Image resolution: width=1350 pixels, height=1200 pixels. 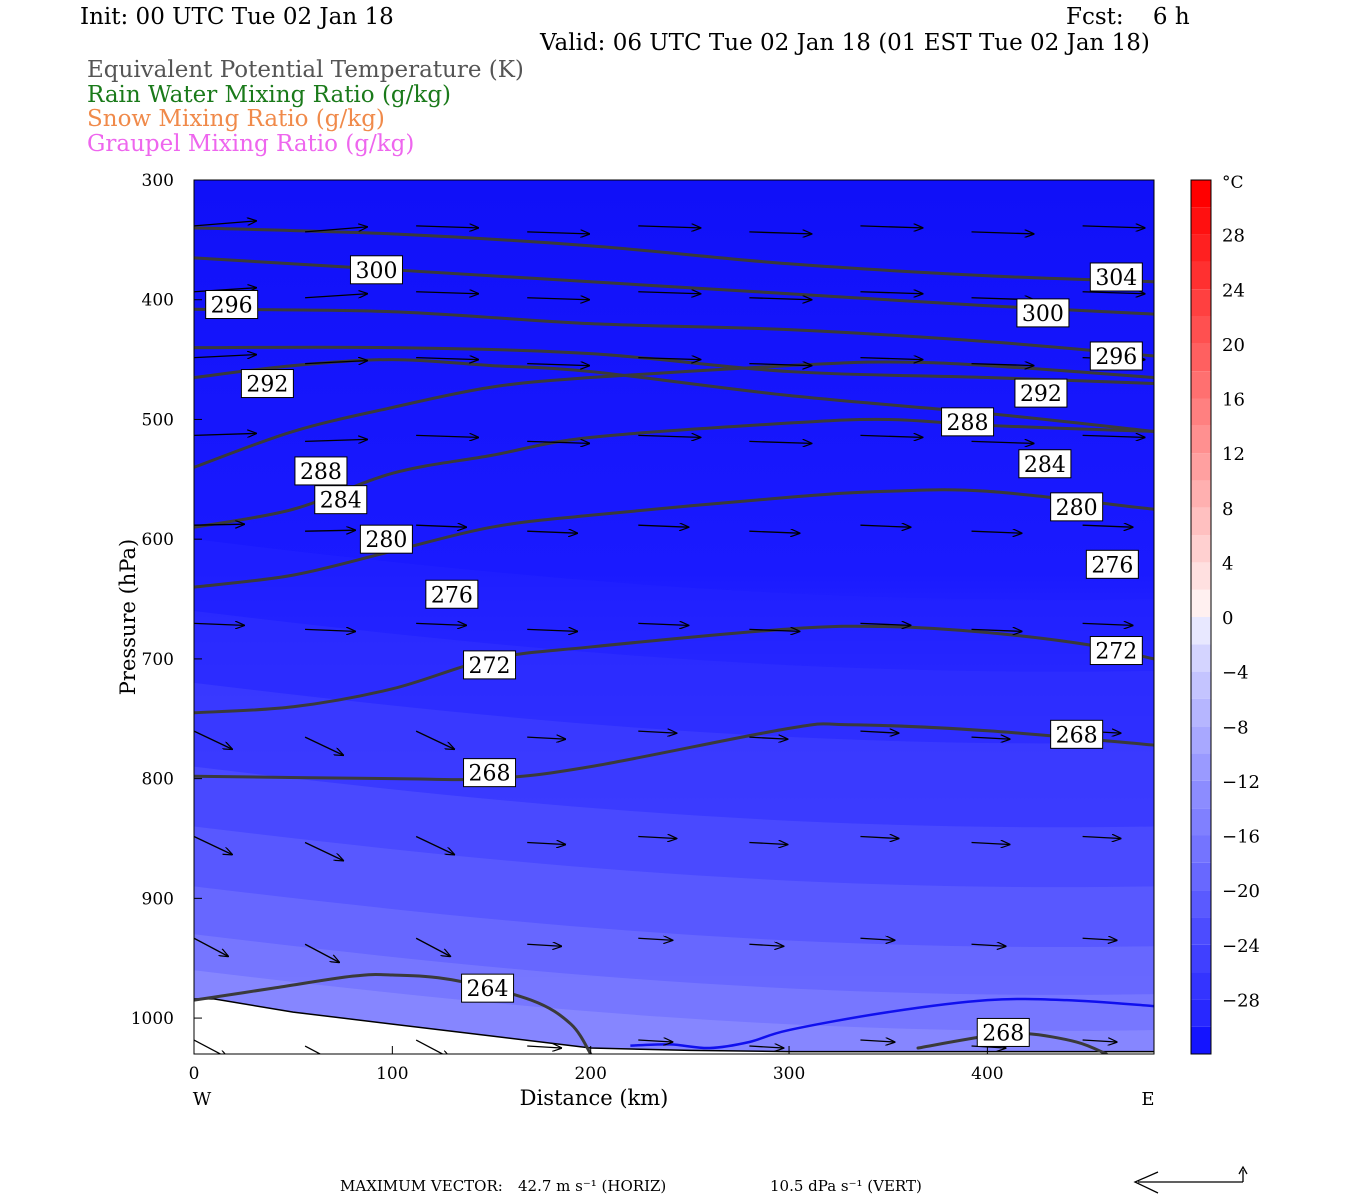 I want to click on theta-e-label: 272, so click(x=490, y=665).